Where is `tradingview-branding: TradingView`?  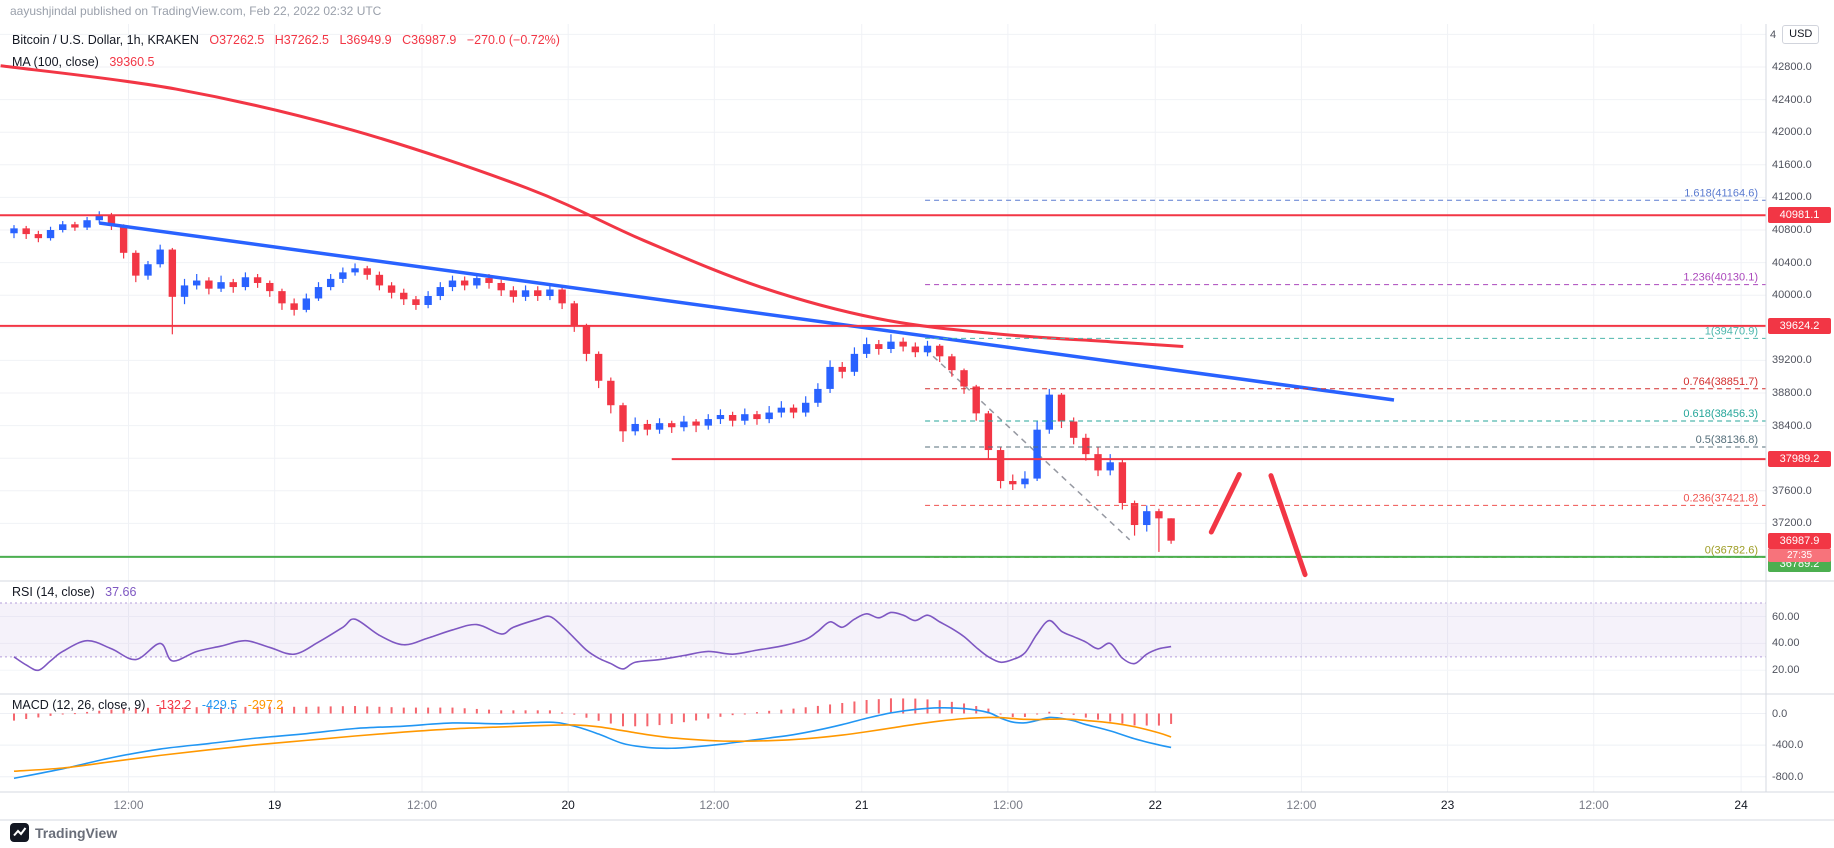
tradingview-branding: TradingView is located at coordinates (63, 832).